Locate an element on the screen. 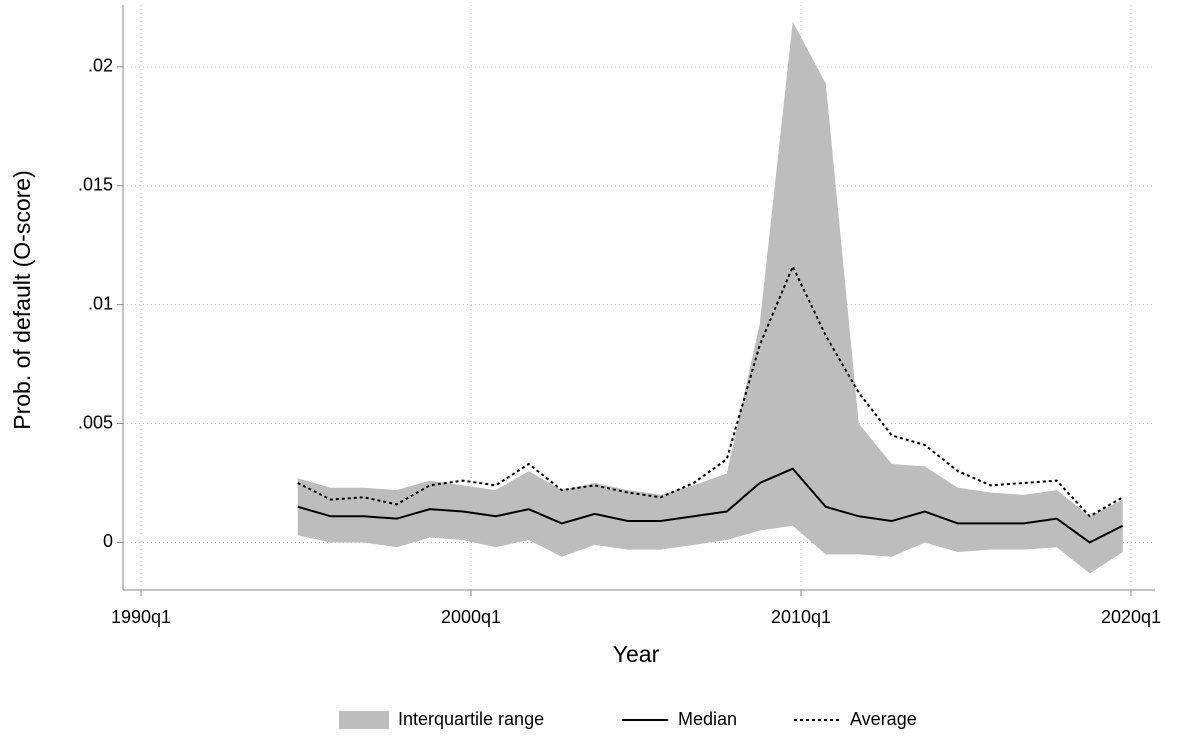 The image size is (1180, 738). legend-label: Average is located at coordinates (883, 719).